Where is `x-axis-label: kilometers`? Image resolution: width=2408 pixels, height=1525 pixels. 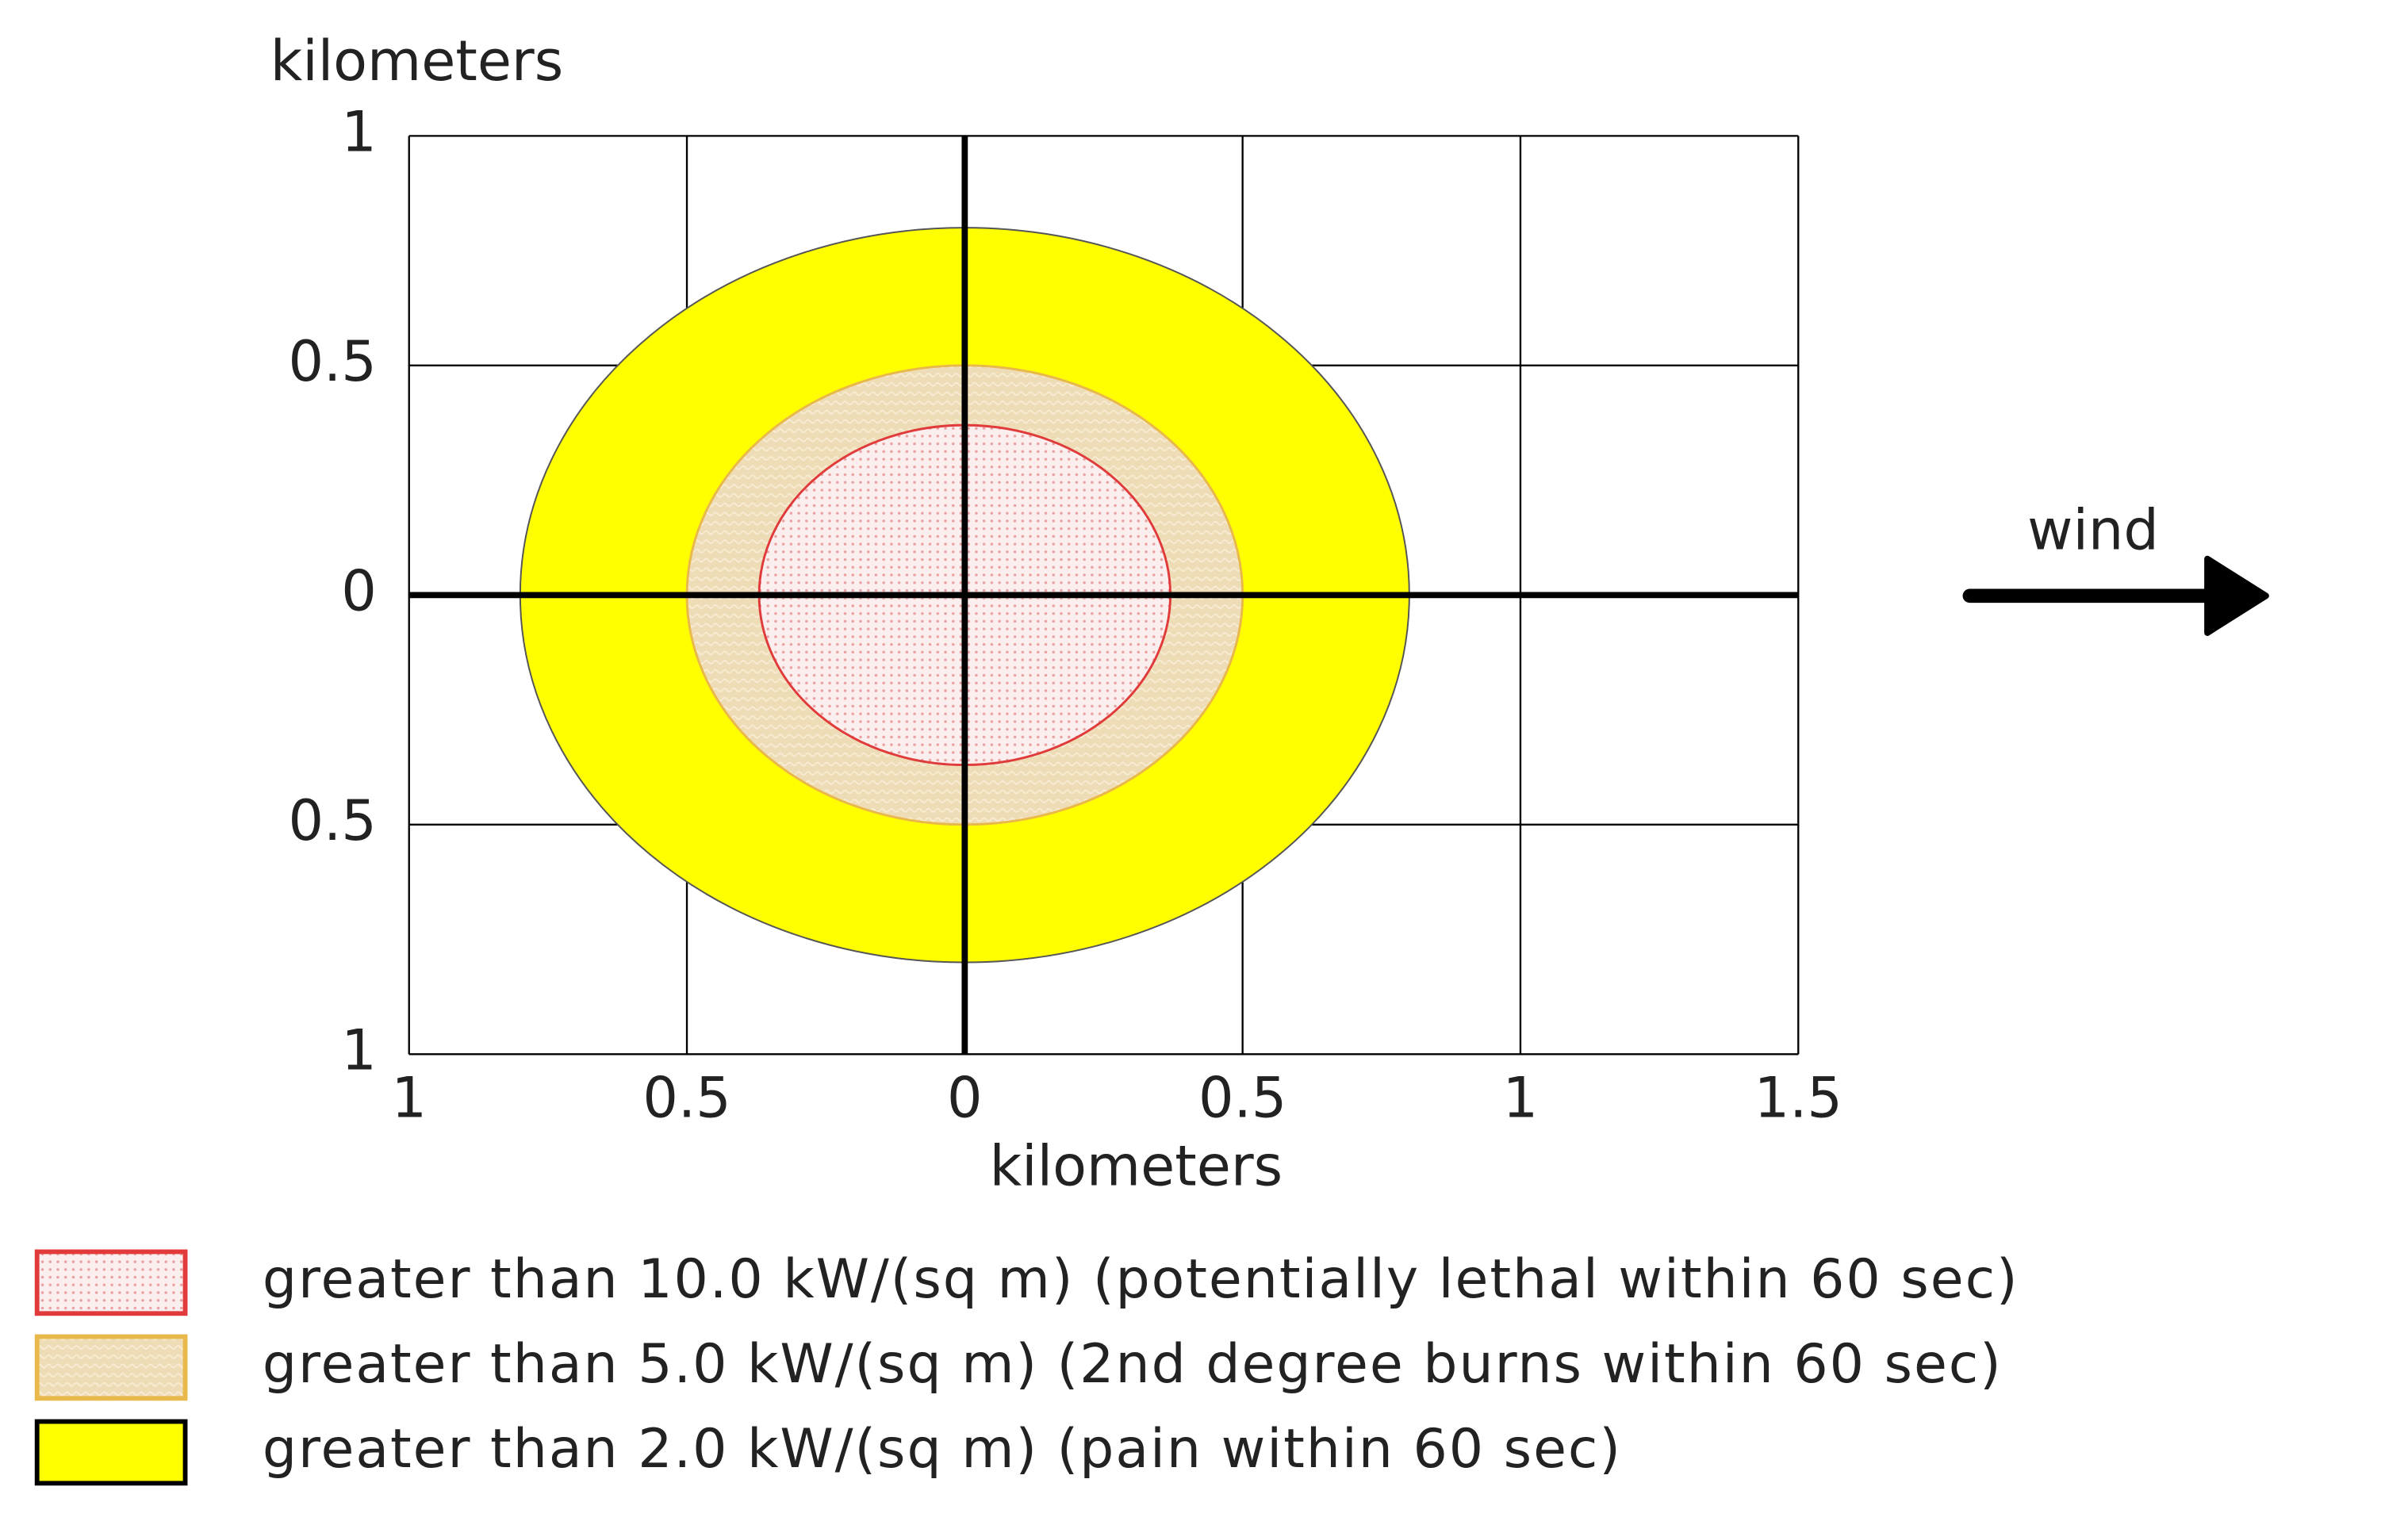 x-axis-label: kilometers is located at coordinates (1136, 1165).